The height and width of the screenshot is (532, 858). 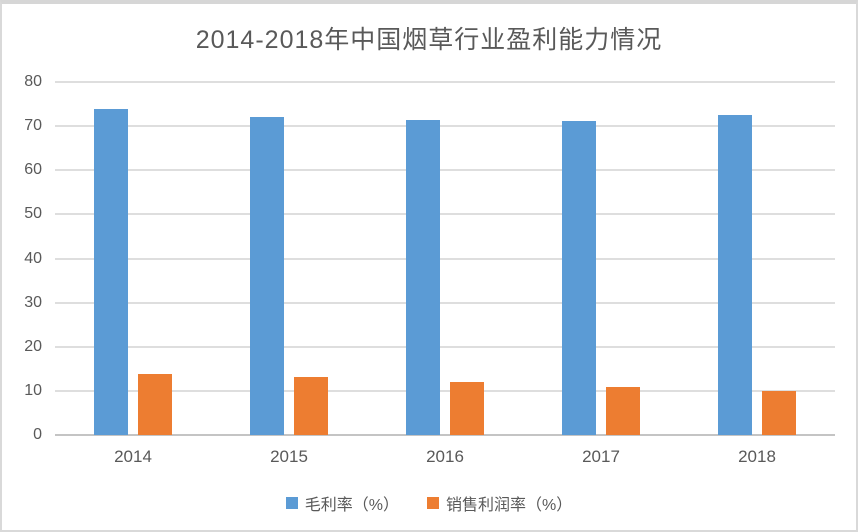 I want to click on x-axis-label-2018: 2018, so click(x=757, y=456).